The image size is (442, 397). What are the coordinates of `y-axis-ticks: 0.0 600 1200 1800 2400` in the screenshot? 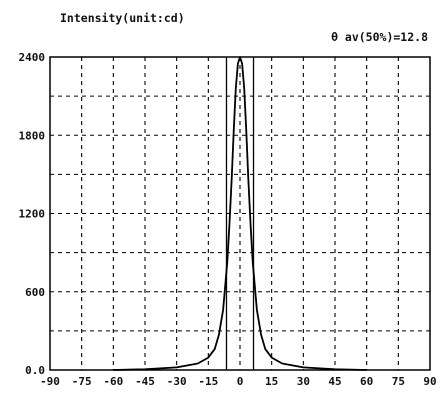 It's located at (32, 214).